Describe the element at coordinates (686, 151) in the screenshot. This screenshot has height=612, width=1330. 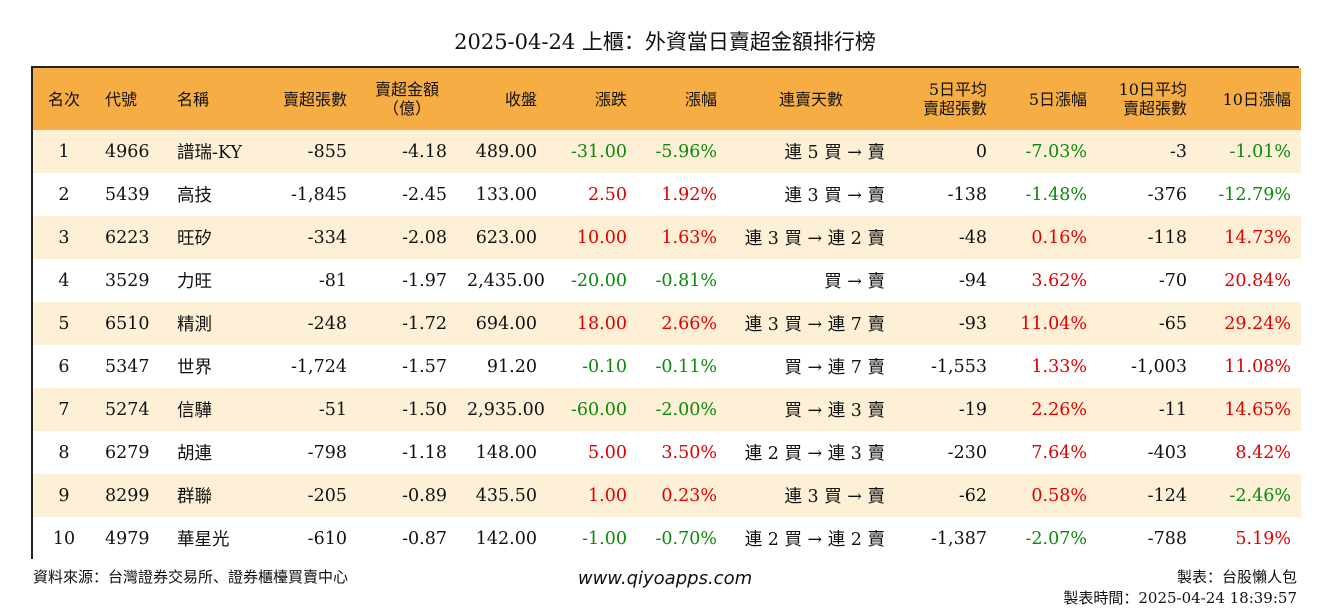
I see `cell-pct: -5.96%` at that location.